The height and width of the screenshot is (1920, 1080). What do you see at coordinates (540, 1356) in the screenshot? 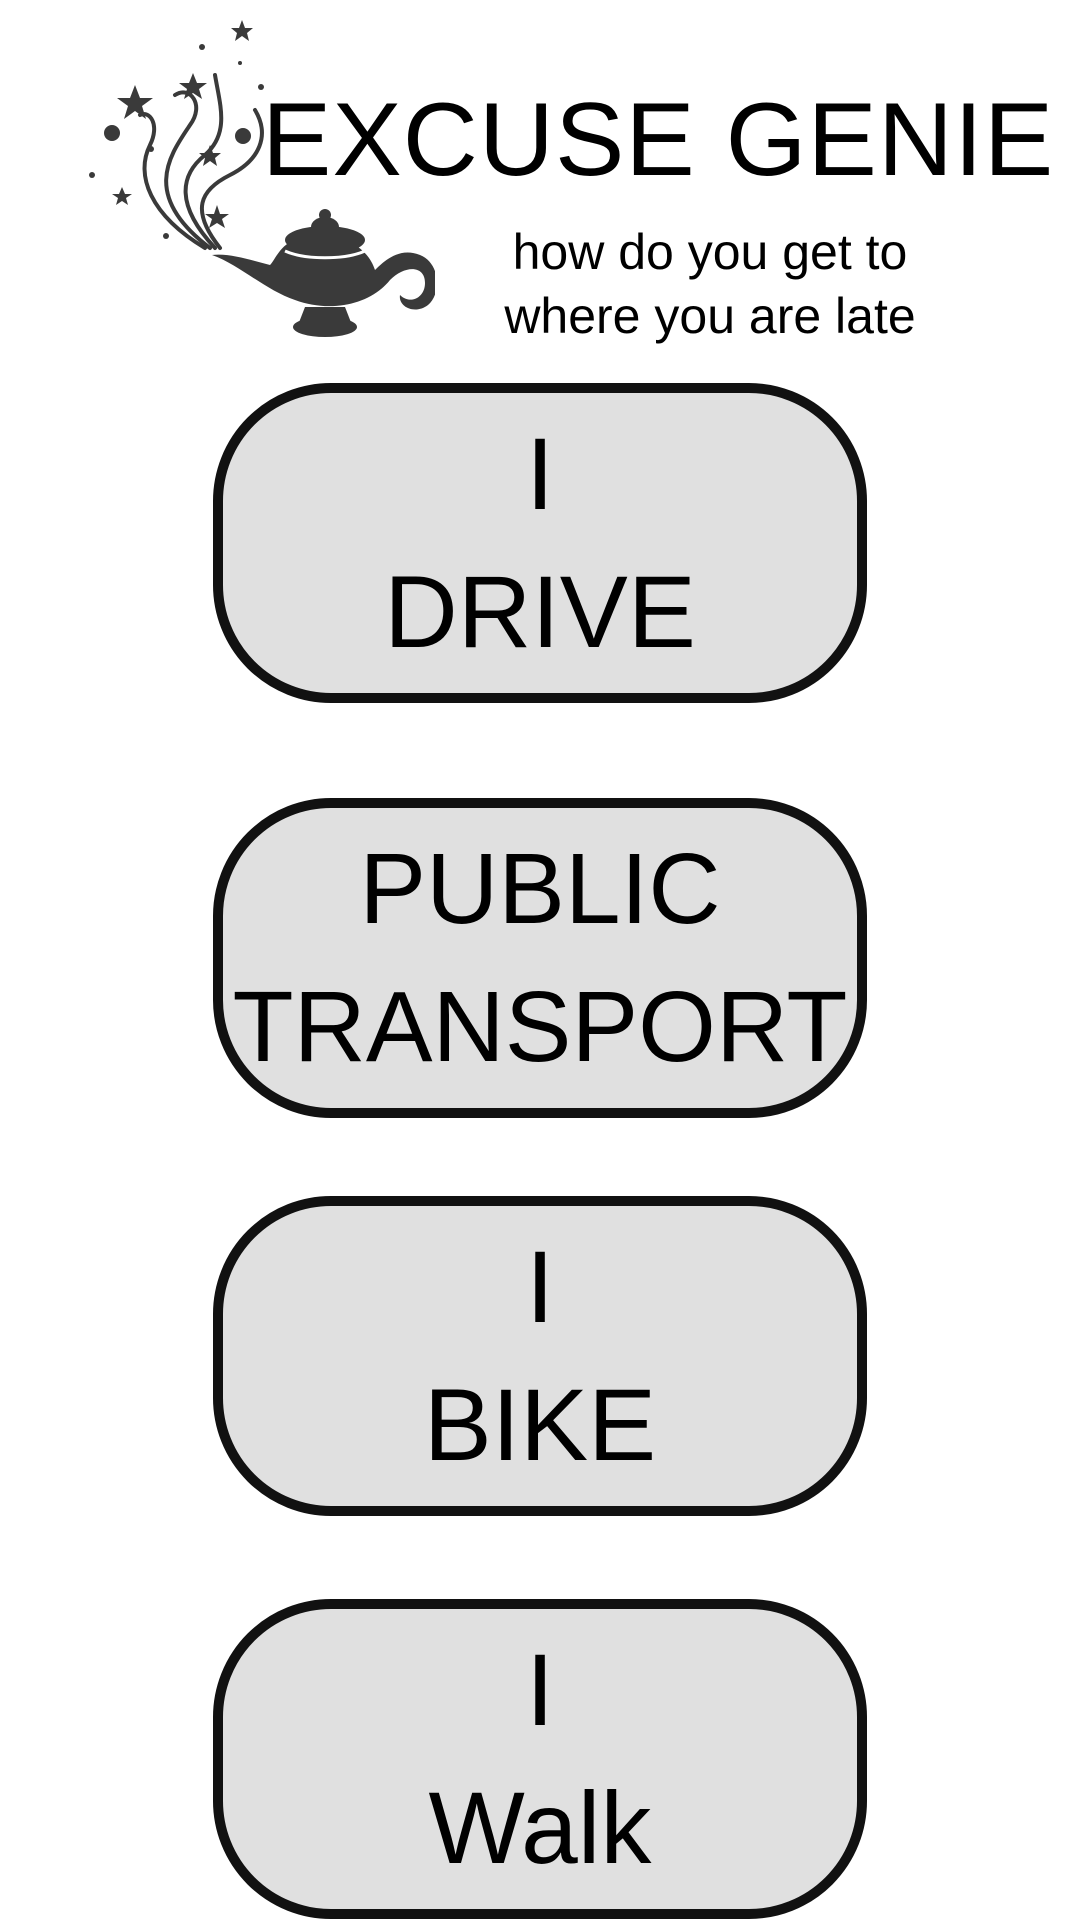
I see `bike-button: I BIKE` at bounding box center [540, 1356].